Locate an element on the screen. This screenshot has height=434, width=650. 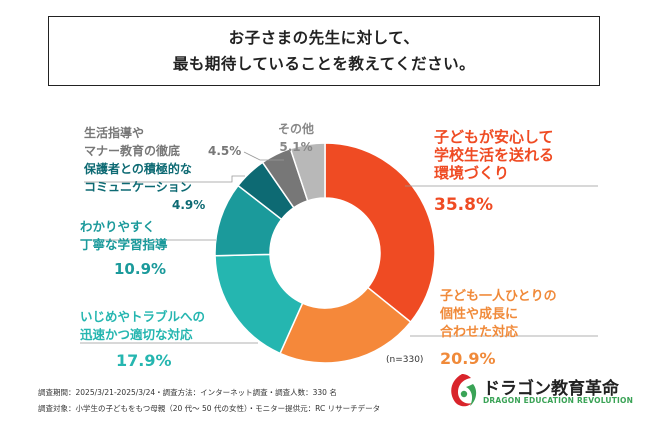
leader-life-guidance is located at coordinates (263, 156).